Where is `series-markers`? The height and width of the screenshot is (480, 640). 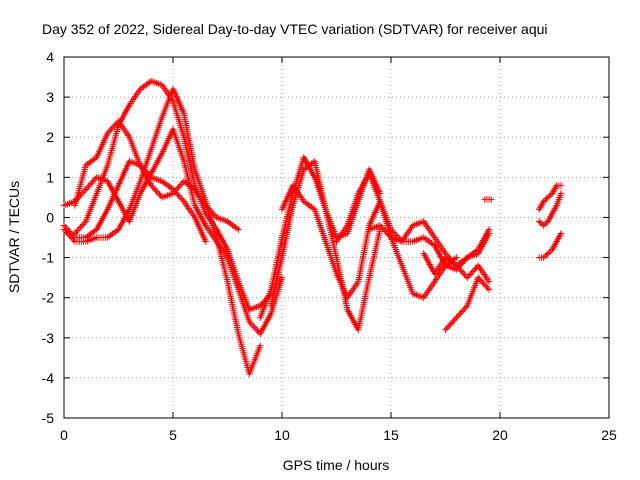
series-markers is located at coordinates (488, 199).